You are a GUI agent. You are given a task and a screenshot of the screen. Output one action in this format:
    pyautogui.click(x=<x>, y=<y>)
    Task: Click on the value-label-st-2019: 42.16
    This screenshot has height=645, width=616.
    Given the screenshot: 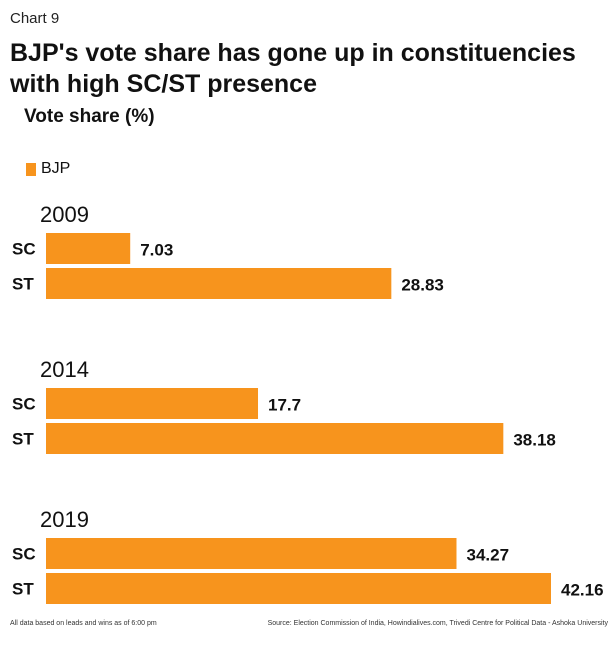 What is the action you would take?
    pyautogui.click(x=582, y=590)
    